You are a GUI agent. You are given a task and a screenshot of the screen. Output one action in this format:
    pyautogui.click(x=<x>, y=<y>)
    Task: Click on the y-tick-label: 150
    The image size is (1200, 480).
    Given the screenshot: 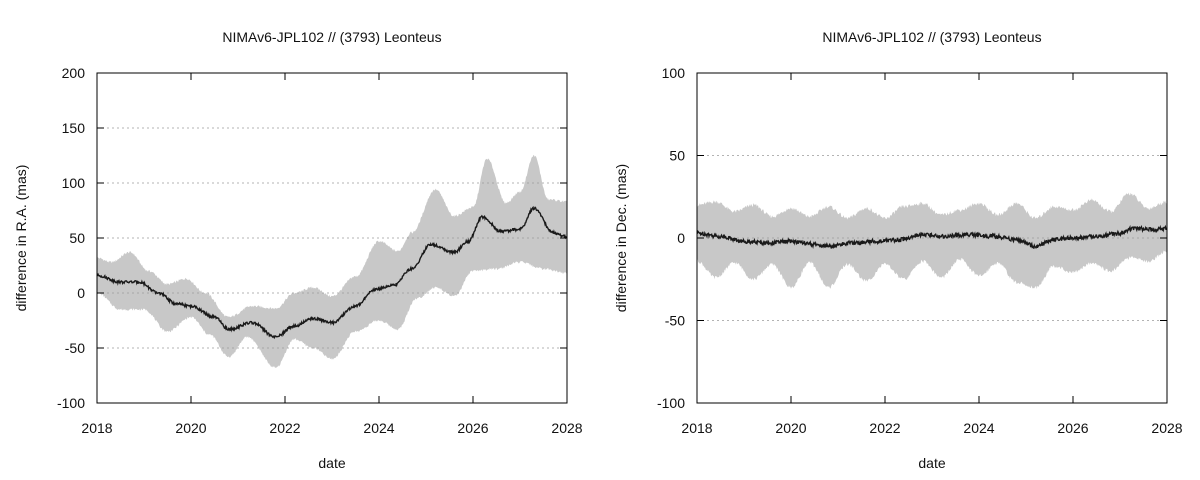 What is the action you would take?
    pyautogui.click(x=74, y=128)
    